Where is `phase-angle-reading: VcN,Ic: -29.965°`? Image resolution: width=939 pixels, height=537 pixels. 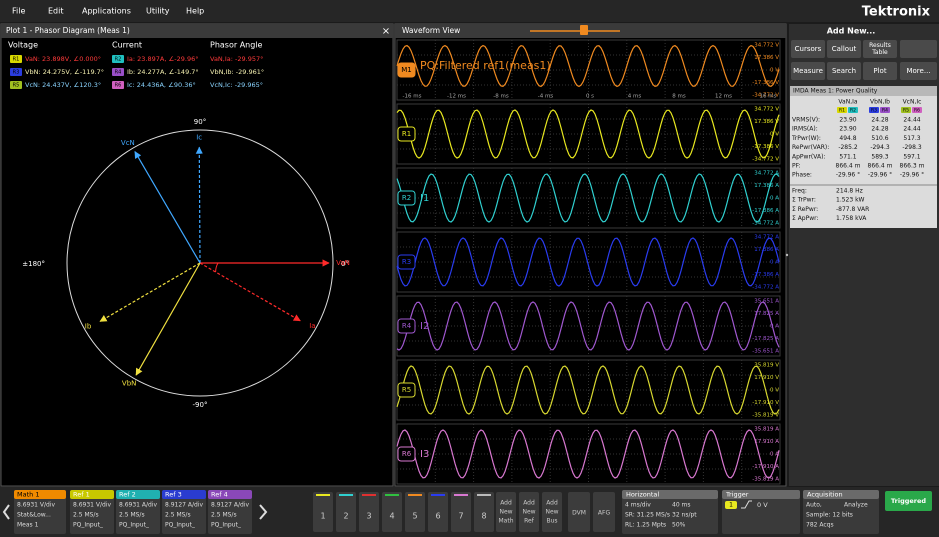 phase-angle-reading: VcN,Ic: -29.965° is located at coordinates (236, 85).